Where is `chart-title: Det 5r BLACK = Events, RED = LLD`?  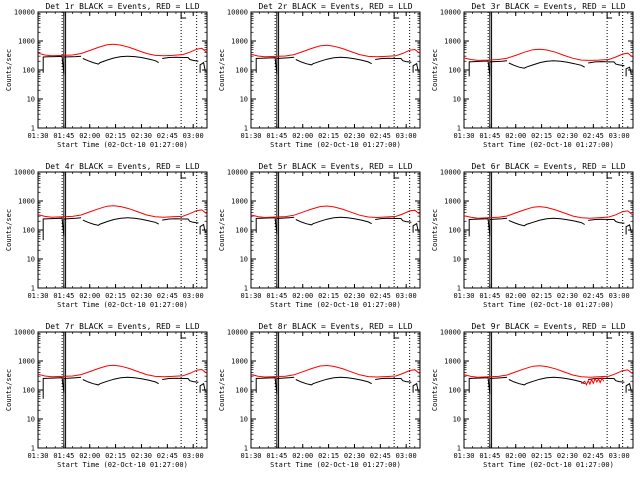
chart-title: Det 5r BLACK = Events, RED = LLD is located at coordinates (335, 166).